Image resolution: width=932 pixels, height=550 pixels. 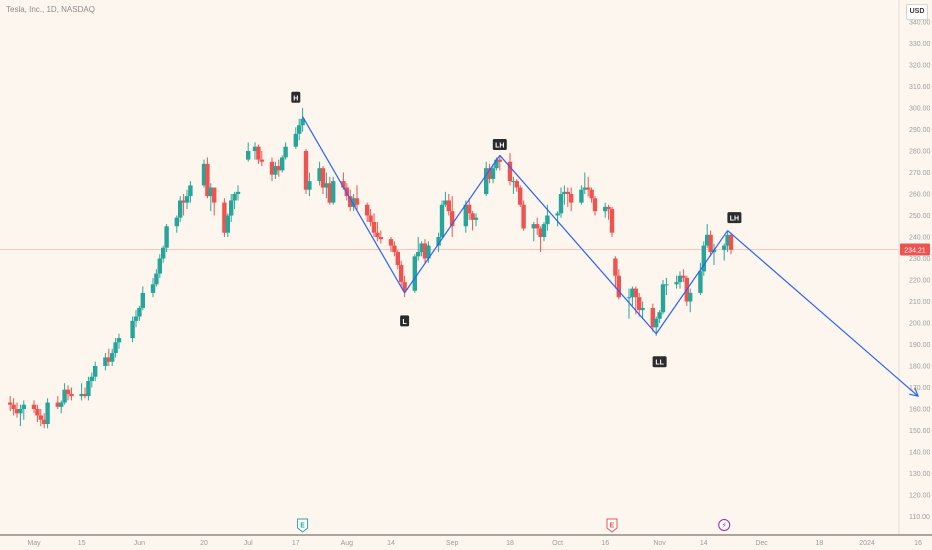 What do you see at coordinates (920, 259) in the screenshot?
I see `y-tick-label: 230.00` at bounding box center [920, 259].